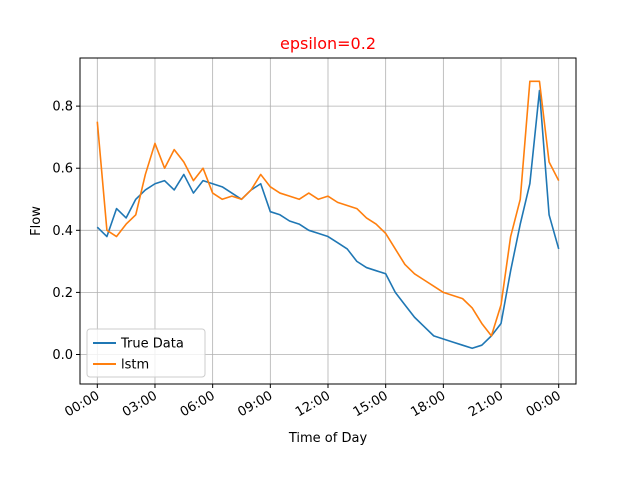 The width and height of the screenshot is (640, 480). What do you see at coordinates (135, 365) in the screenshot?
I see `legend-label-lstm: lstm` at bounding box center [135, 365].